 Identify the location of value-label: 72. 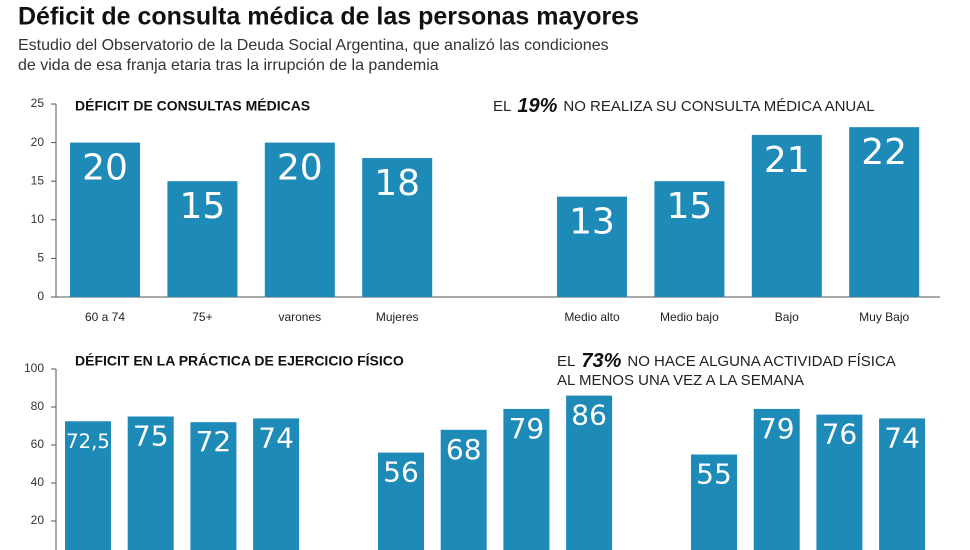
(214, 441).